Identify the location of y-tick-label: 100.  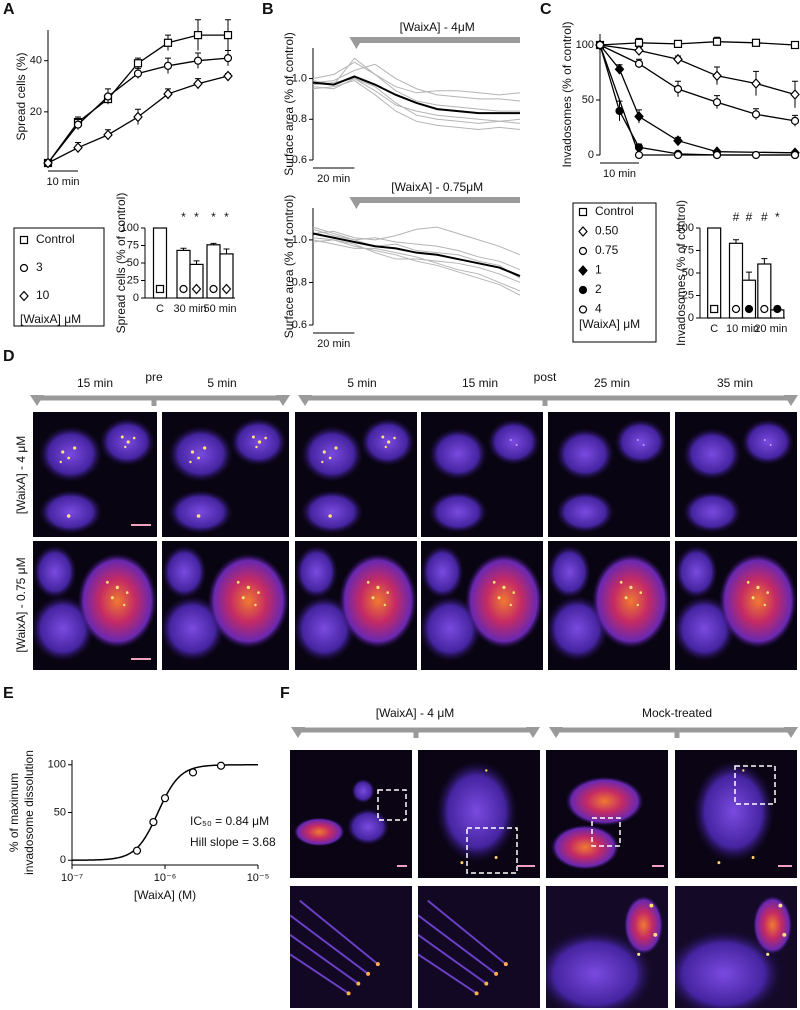
(685, 228).